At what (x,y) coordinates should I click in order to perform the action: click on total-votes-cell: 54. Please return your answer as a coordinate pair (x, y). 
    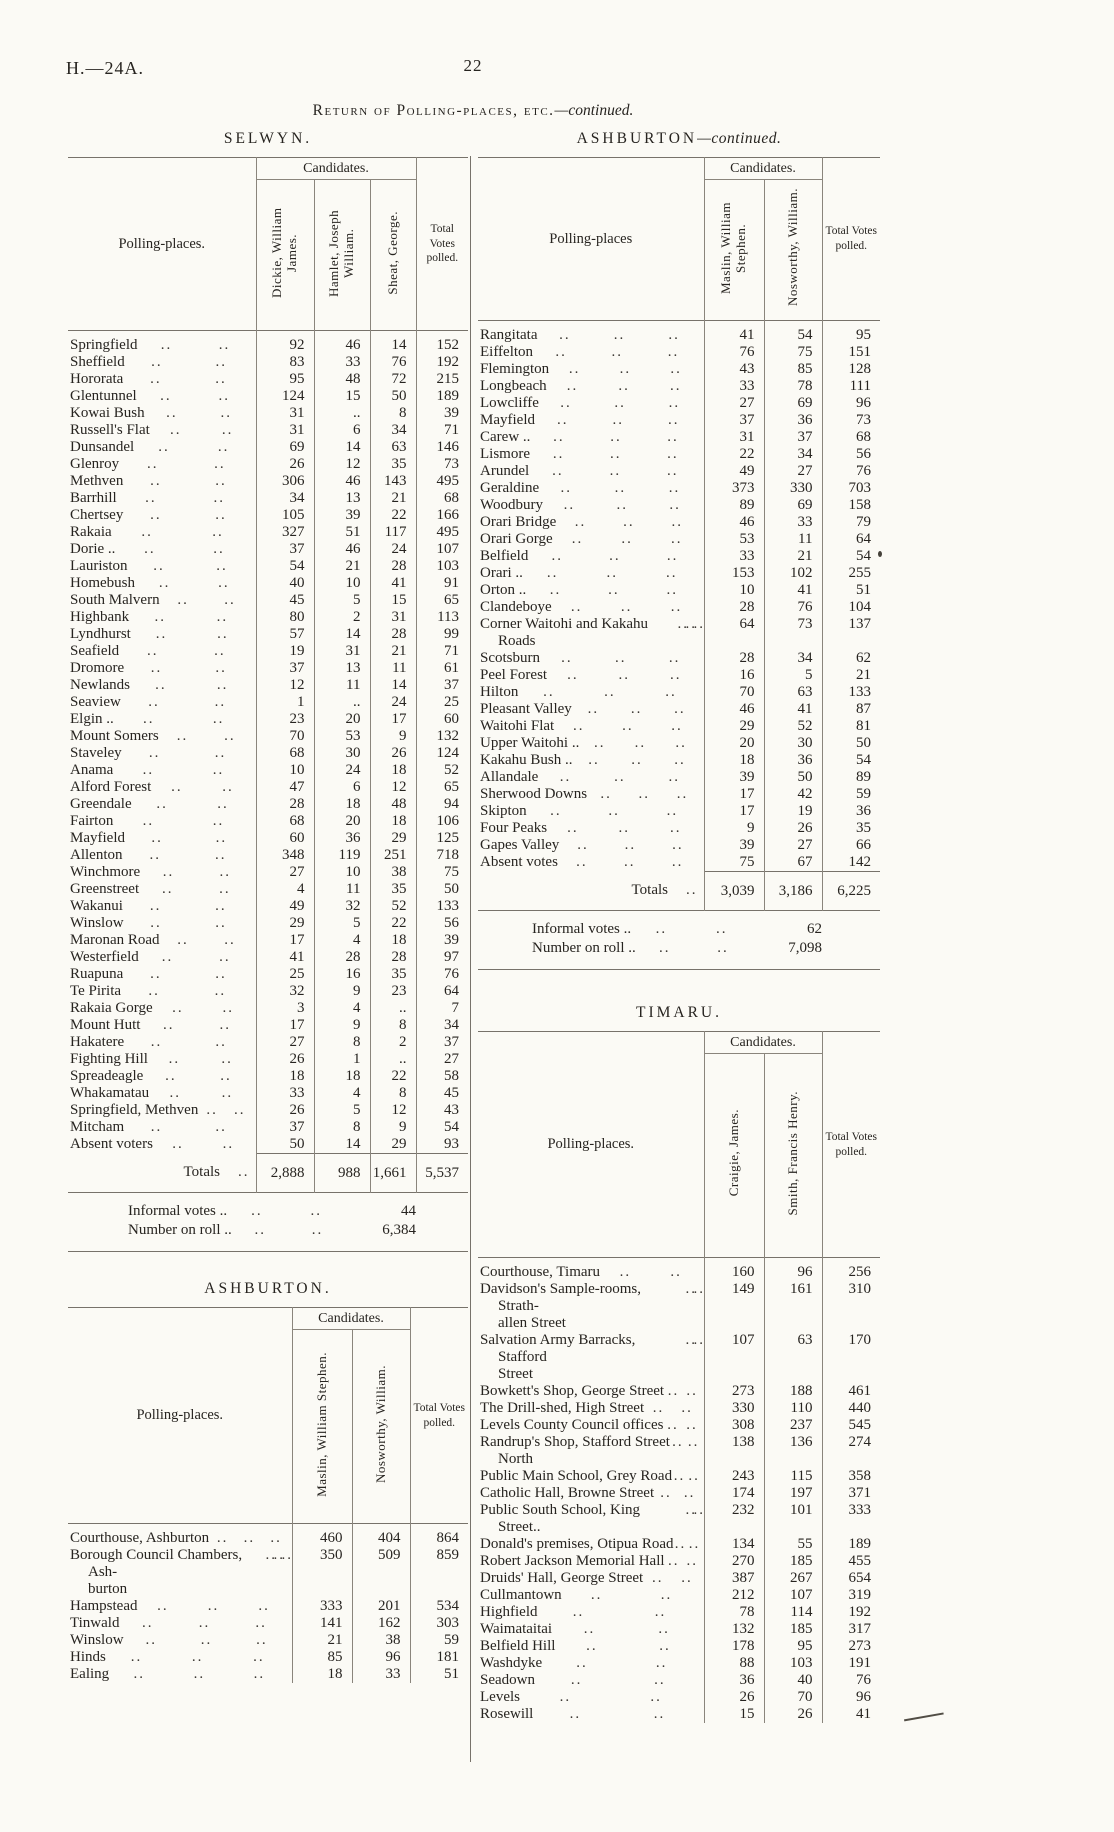
    Looking at the image, I should click on (850, 556).